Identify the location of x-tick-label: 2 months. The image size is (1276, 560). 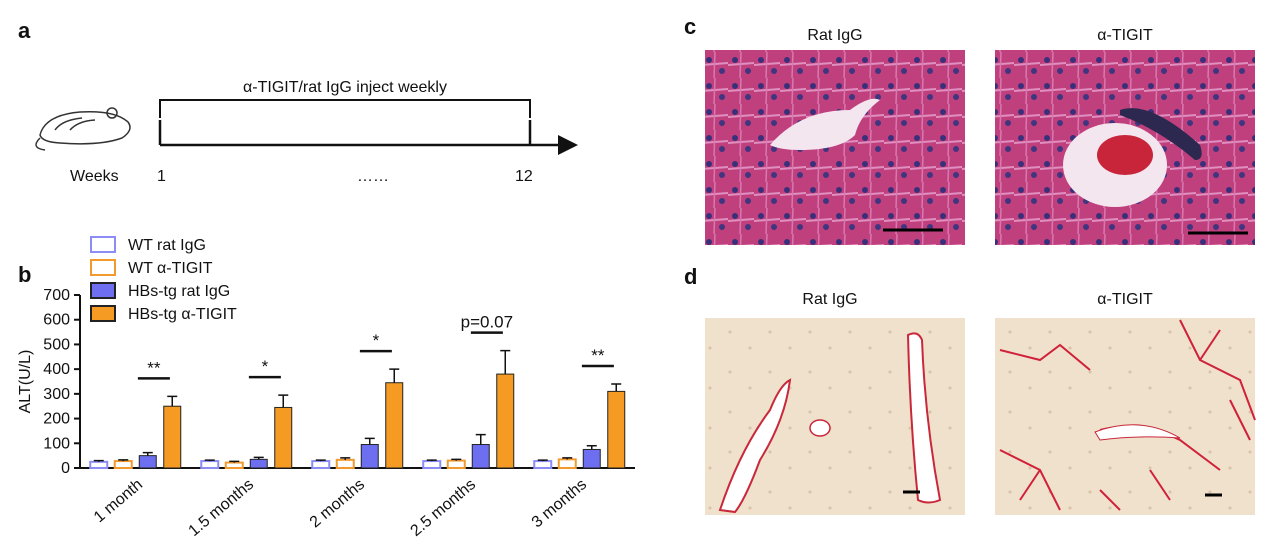
(337, 503).